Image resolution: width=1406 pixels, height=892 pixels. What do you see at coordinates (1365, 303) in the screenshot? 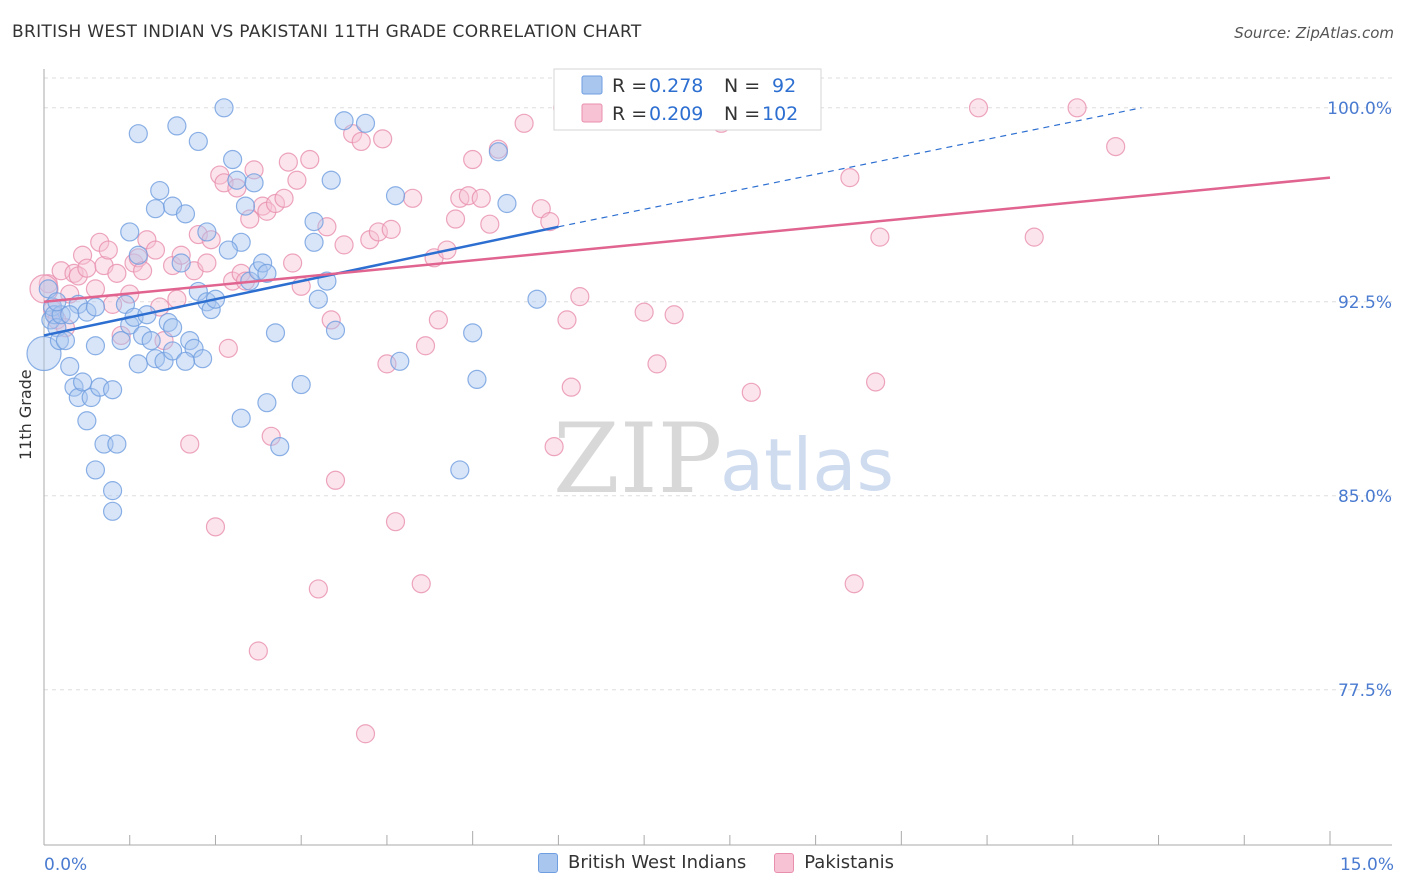
I see `y-tick-label: 92.5%` at bounding box center [1365, 303].